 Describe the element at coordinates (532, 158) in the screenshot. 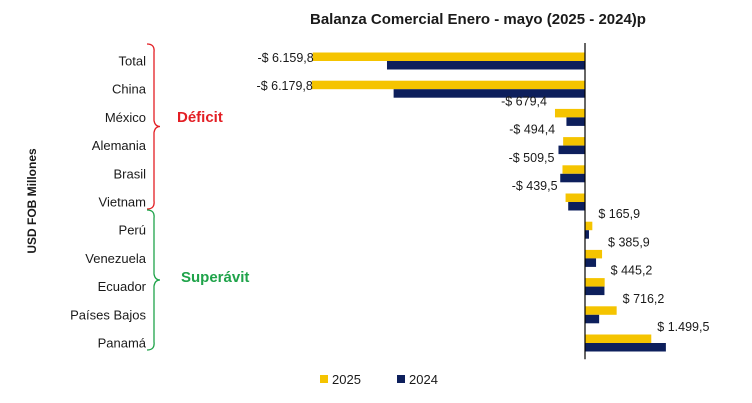

I see `data-label-4: -$ 509,5` at that location.